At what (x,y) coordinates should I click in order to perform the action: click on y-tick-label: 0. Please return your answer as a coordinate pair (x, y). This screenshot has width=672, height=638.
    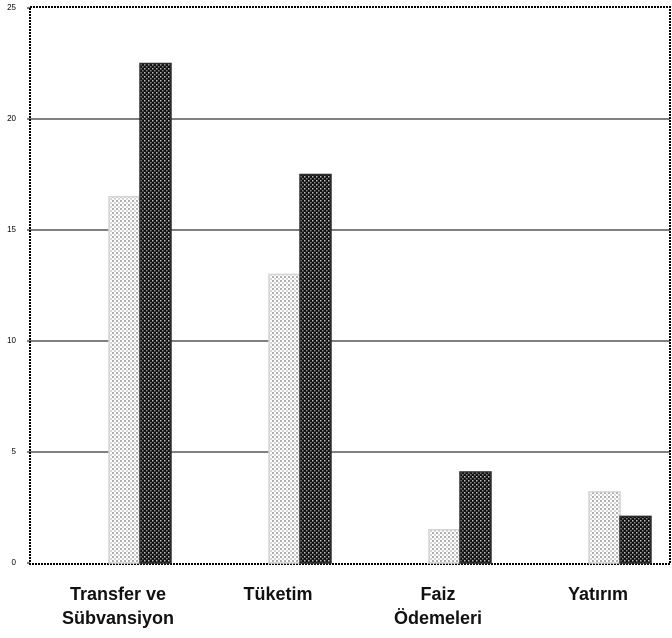
    Looking at the image, I should click on (14, 562).